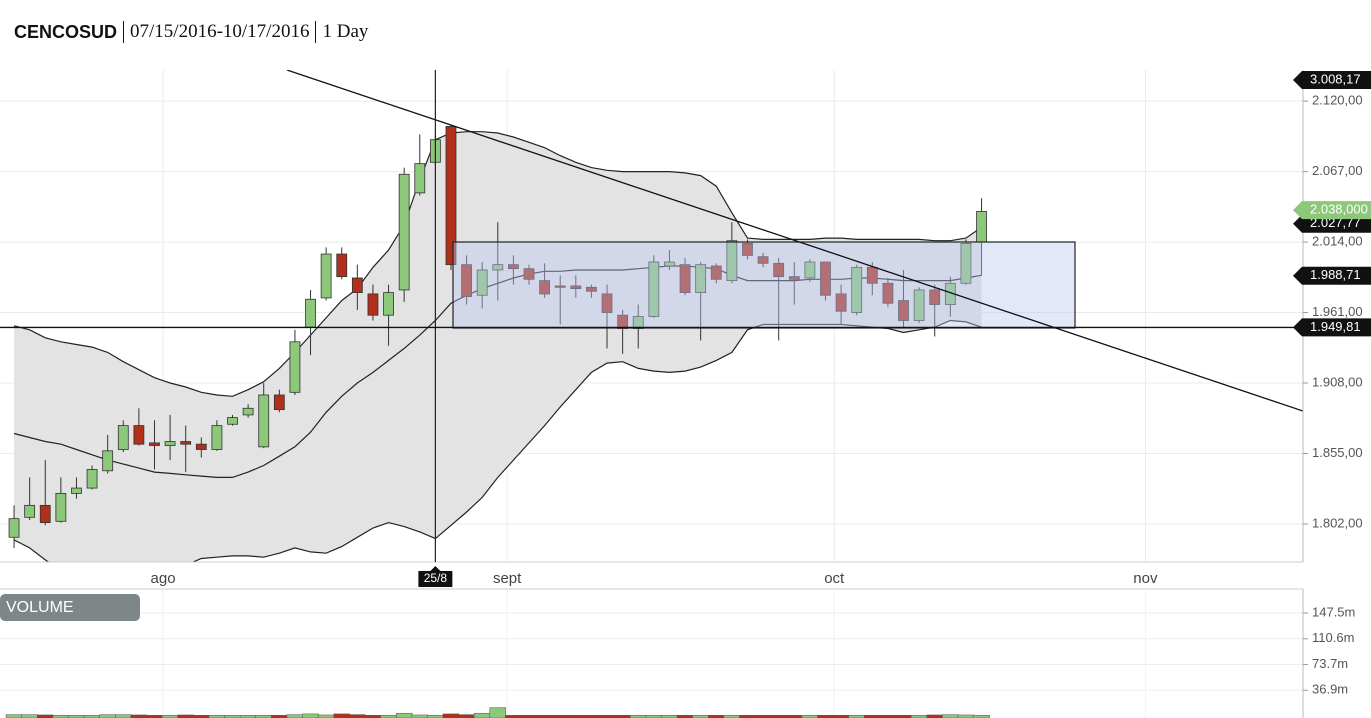  I want to click on price-flag-label: 2.038,000, so click(1339, 209).